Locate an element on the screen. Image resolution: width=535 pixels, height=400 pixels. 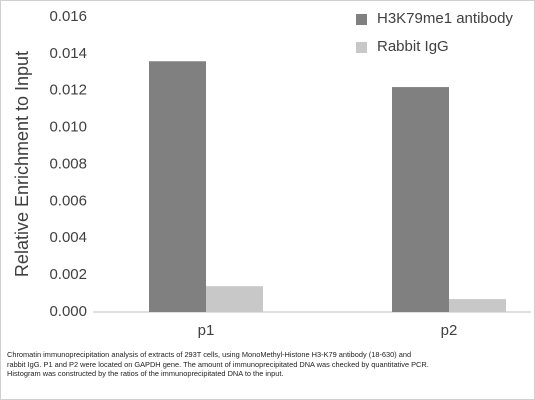
y-tick-label: 0.016 is located at coordinates (68, 16).